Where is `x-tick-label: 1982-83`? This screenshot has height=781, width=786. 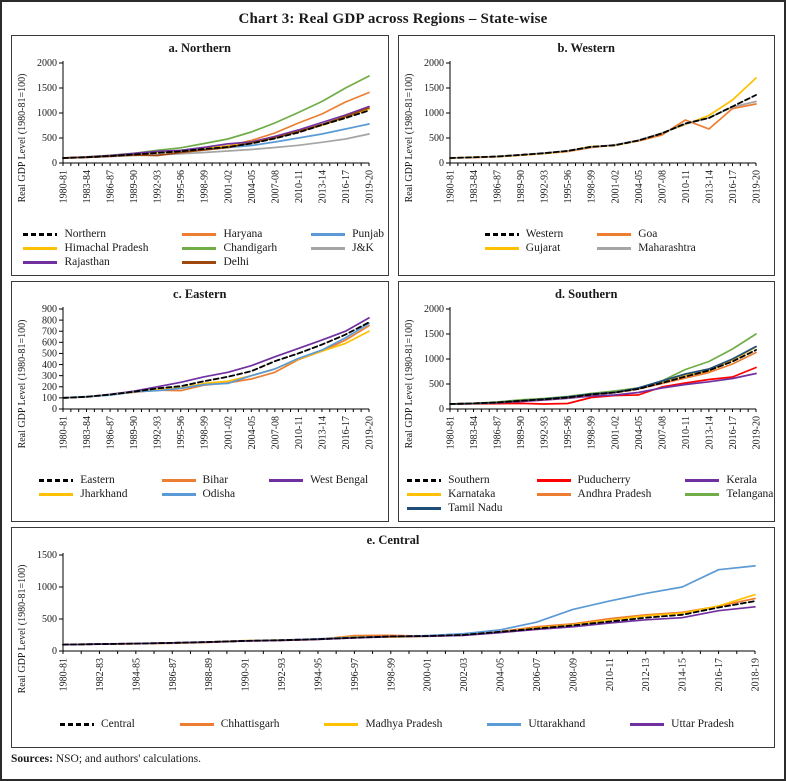 x-tick-label: 1982-83 is located at coordinates (100, 674).